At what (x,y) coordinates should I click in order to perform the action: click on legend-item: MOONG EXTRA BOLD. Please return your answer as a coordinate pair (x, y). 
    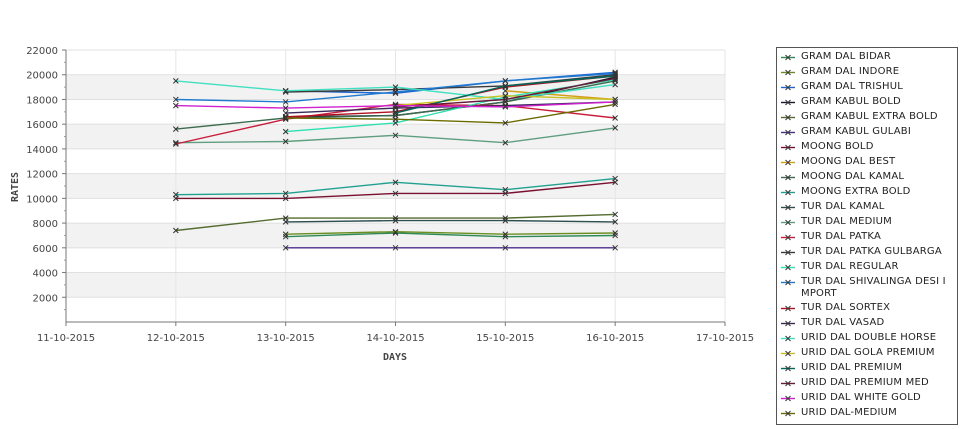
    Looking at the image, I should click on (867, 192).